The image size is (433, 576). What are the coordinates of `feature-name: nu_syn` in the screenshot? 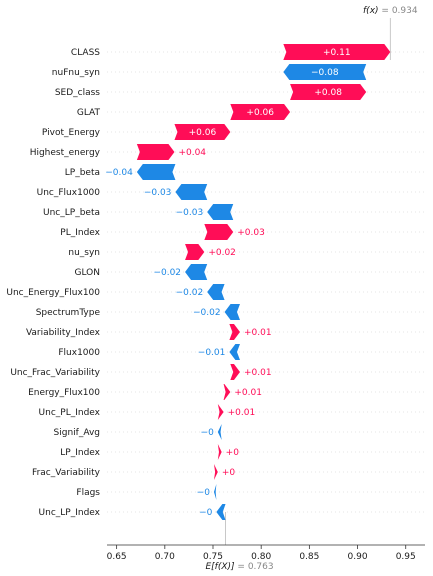 It's located at (84, 253).